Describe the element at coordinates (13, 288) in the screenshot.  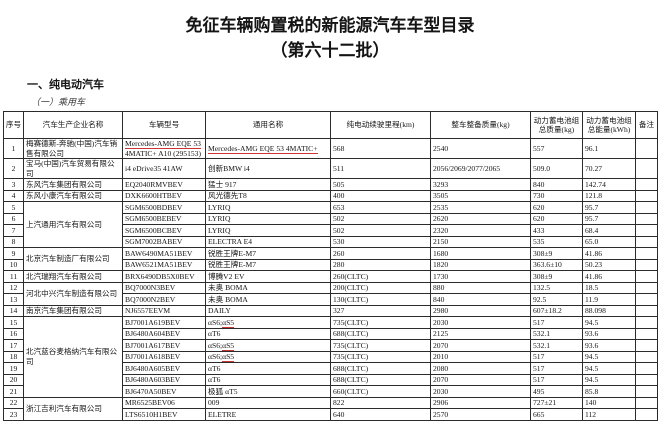
I see `cell-row-number: 12` at that location.